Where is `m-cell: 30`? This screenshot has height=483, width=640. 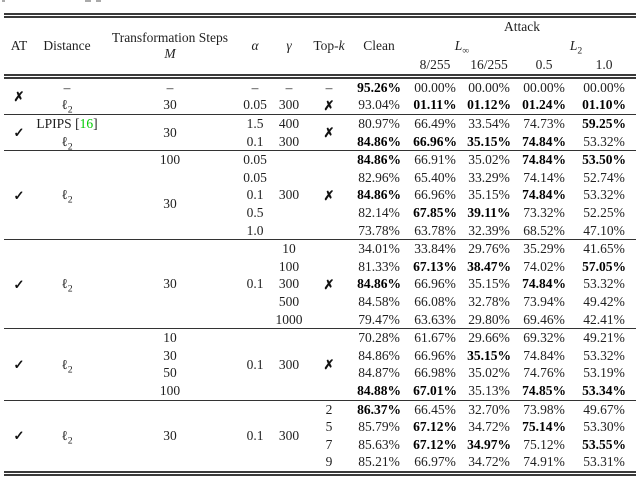 m-cell: 30 is located at coordinates (170, 284).